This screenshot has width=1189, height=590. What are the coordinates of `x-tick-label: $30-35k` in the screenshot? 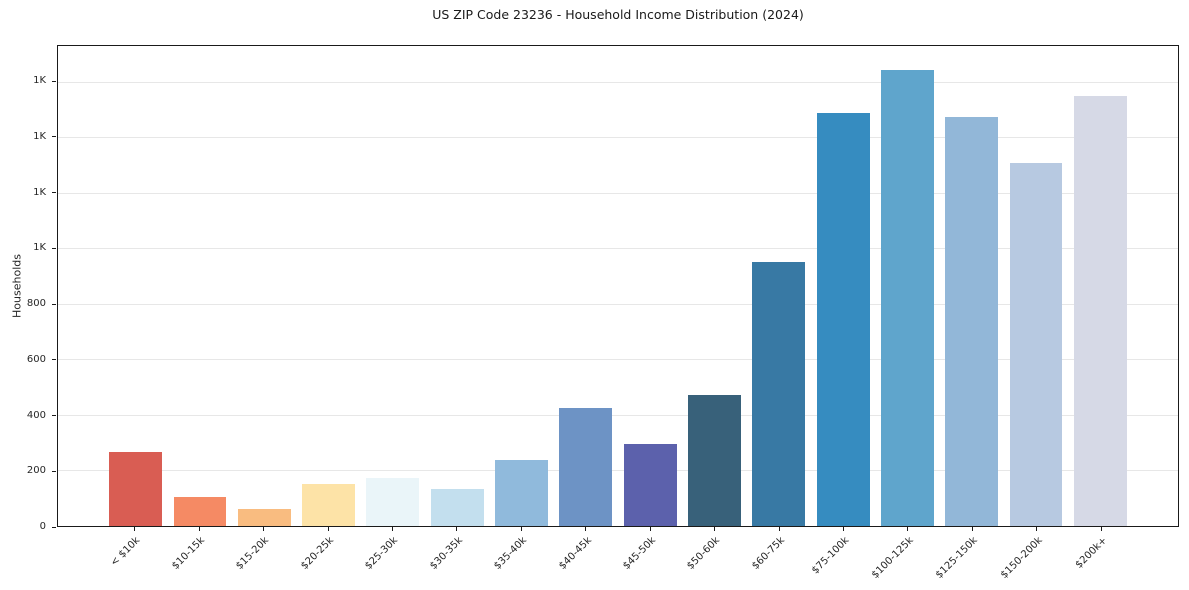 It's located at (446, 553).